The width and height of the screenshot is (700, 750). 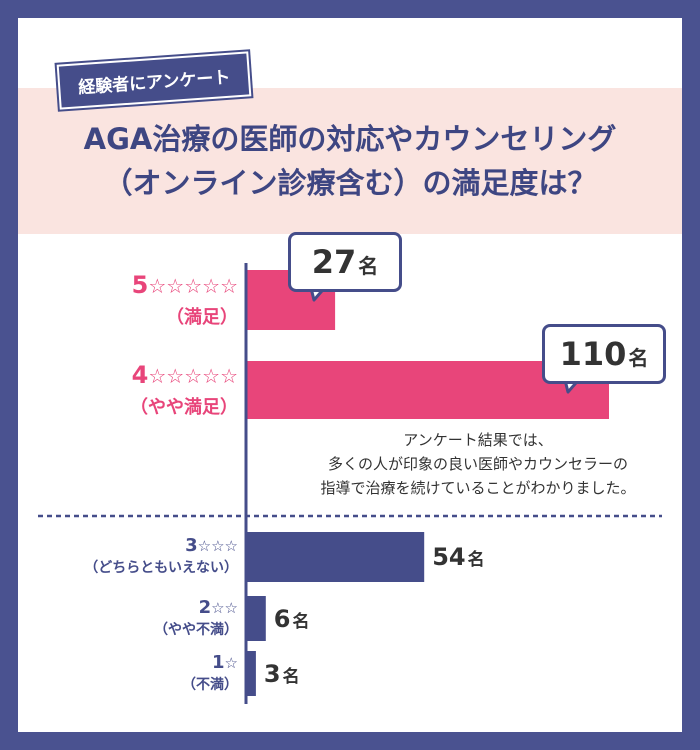 I want to click on star-icons: ☆☆, so click(x=224, y=607).